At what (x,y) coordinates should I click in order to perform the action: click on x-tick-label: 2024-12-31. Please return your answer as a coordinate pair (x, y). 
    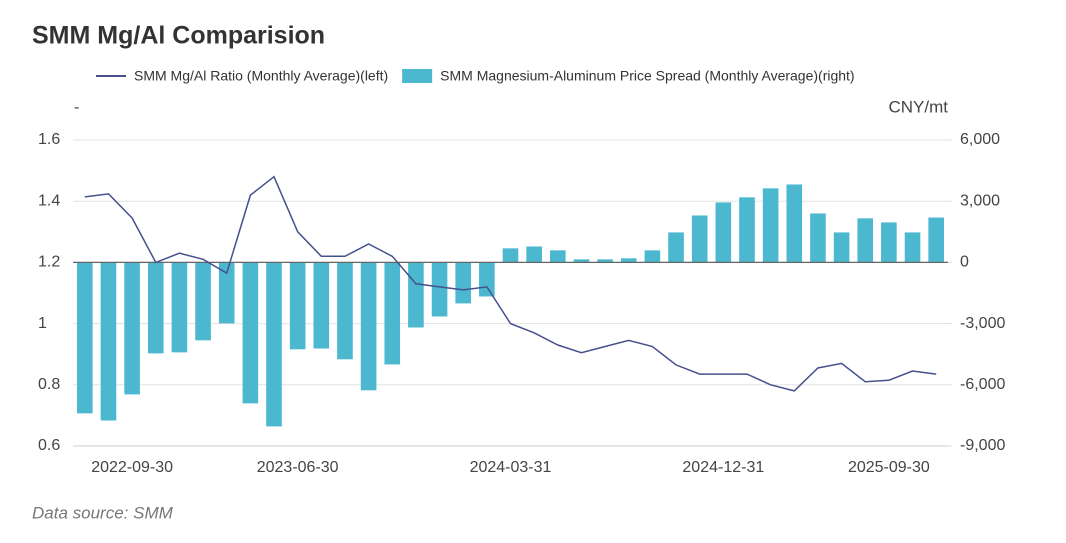
    Looking at the image, I should click on (723, 467).